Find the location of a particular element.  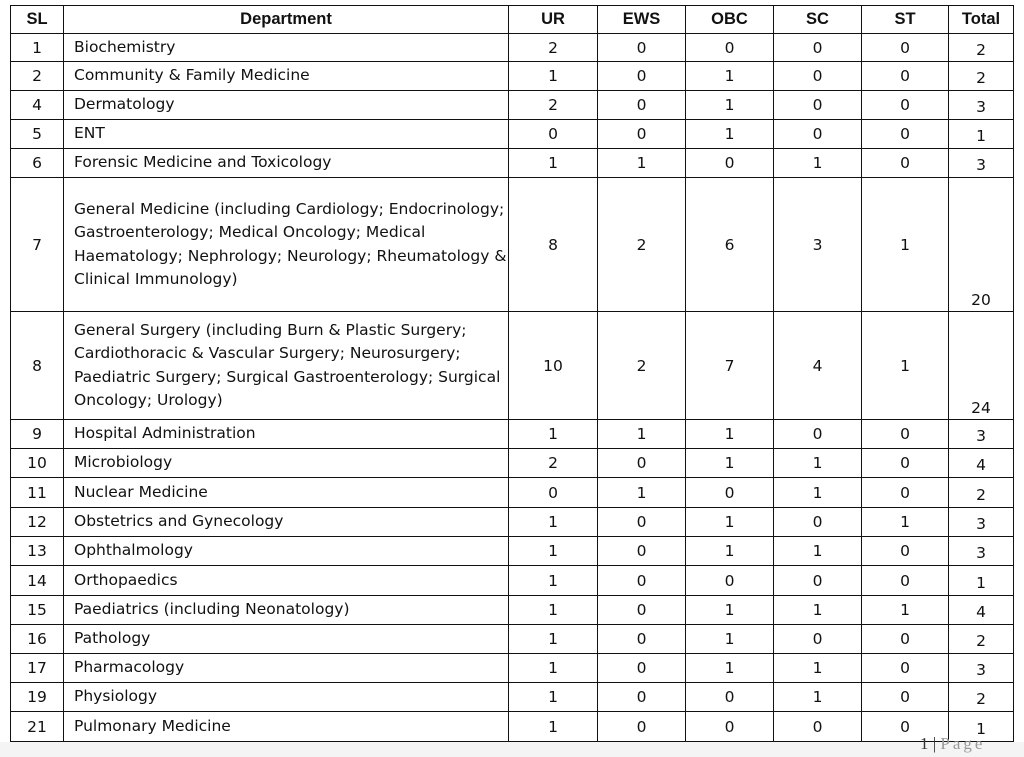

cell-ur: 8 is located at coordinates (553, 244).